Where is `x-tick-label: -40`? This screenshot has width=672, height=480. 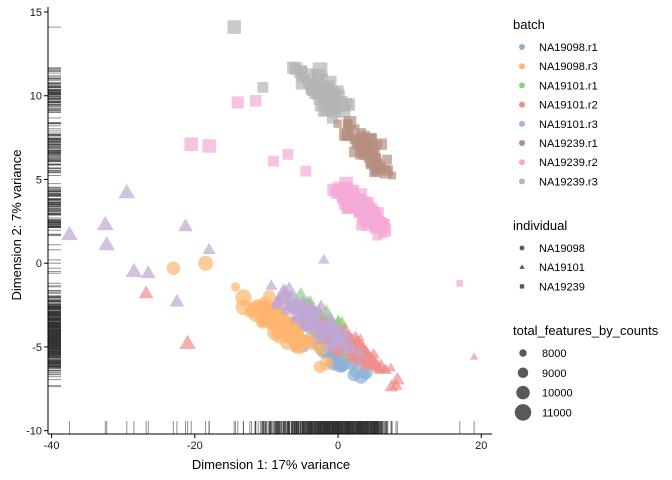 x-tick-label: -40 is located at coordinates (52, 446).